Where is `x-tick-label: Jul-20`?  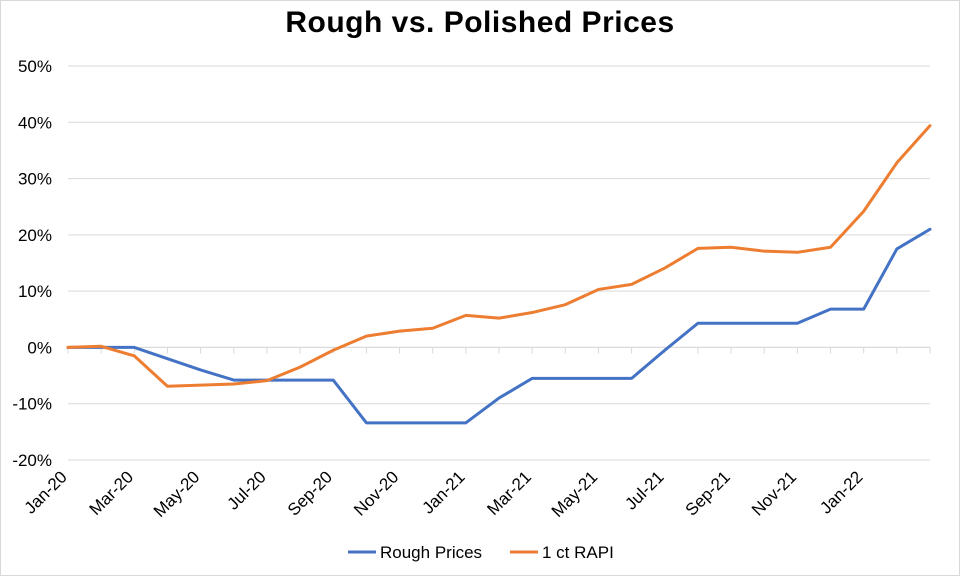
x-tick-label: Jul-20 is located at coordinates (247, 490).